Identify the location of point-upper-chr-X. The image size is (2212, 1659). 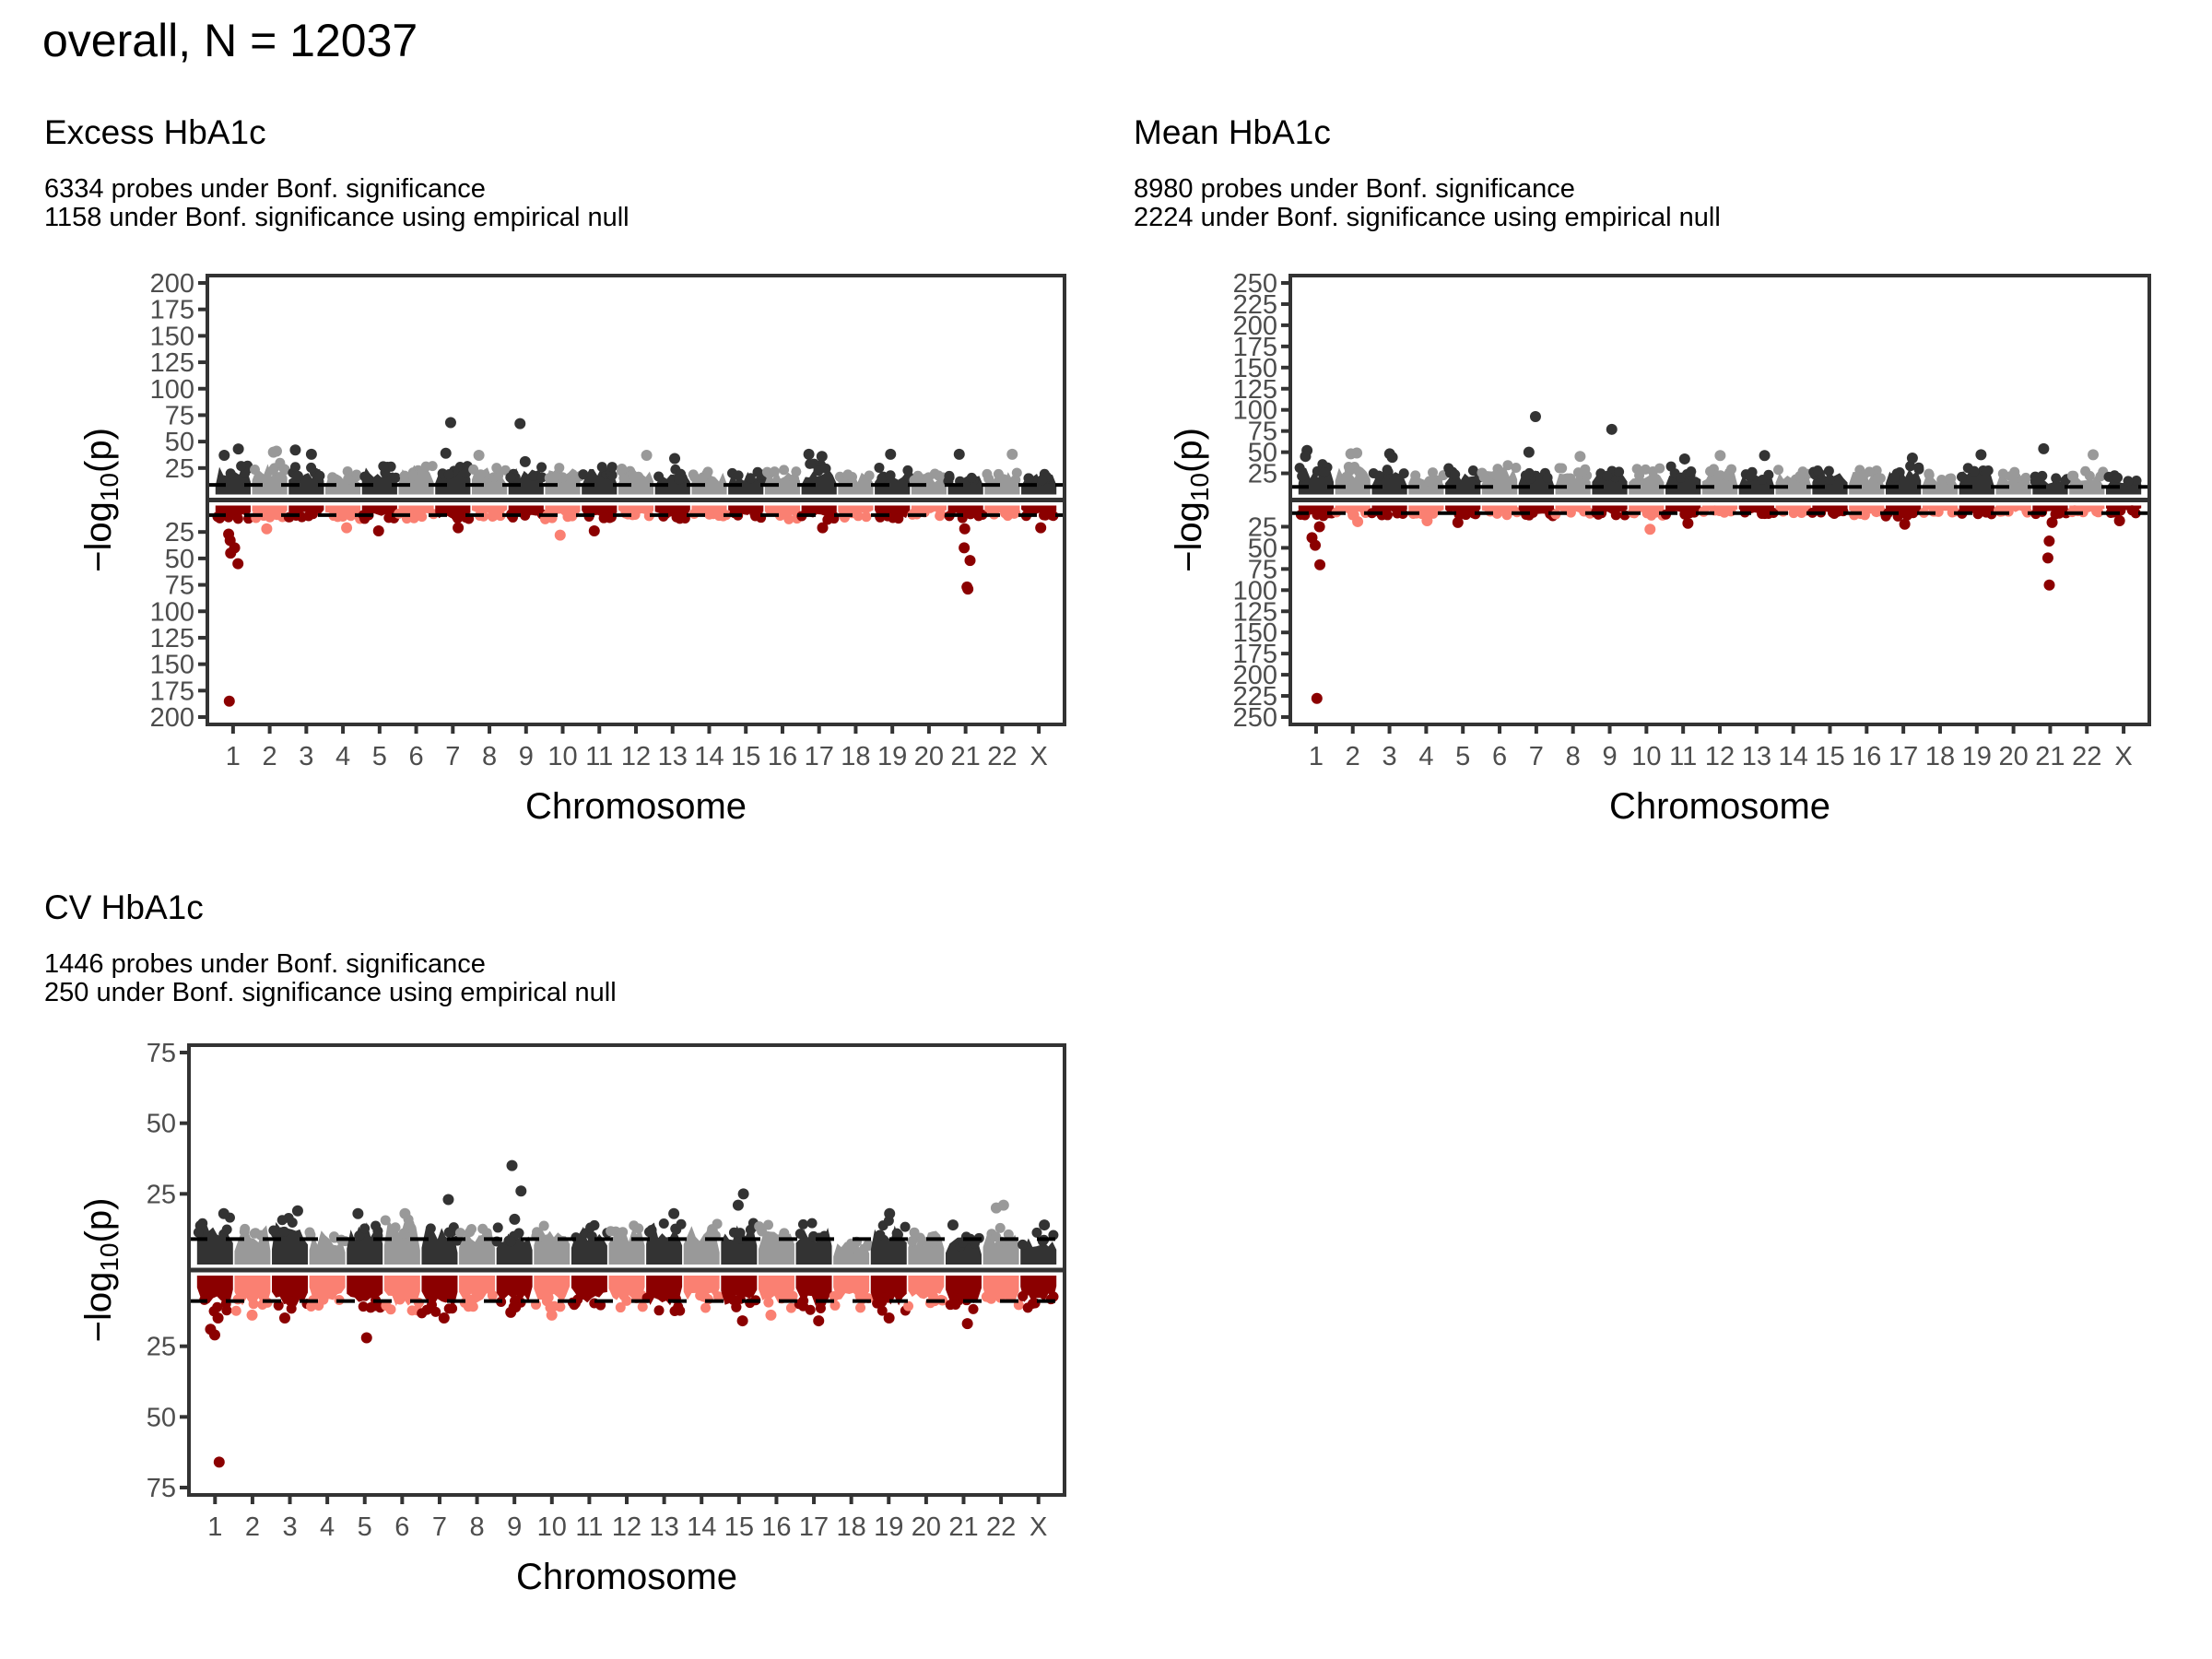
(2136, 481).